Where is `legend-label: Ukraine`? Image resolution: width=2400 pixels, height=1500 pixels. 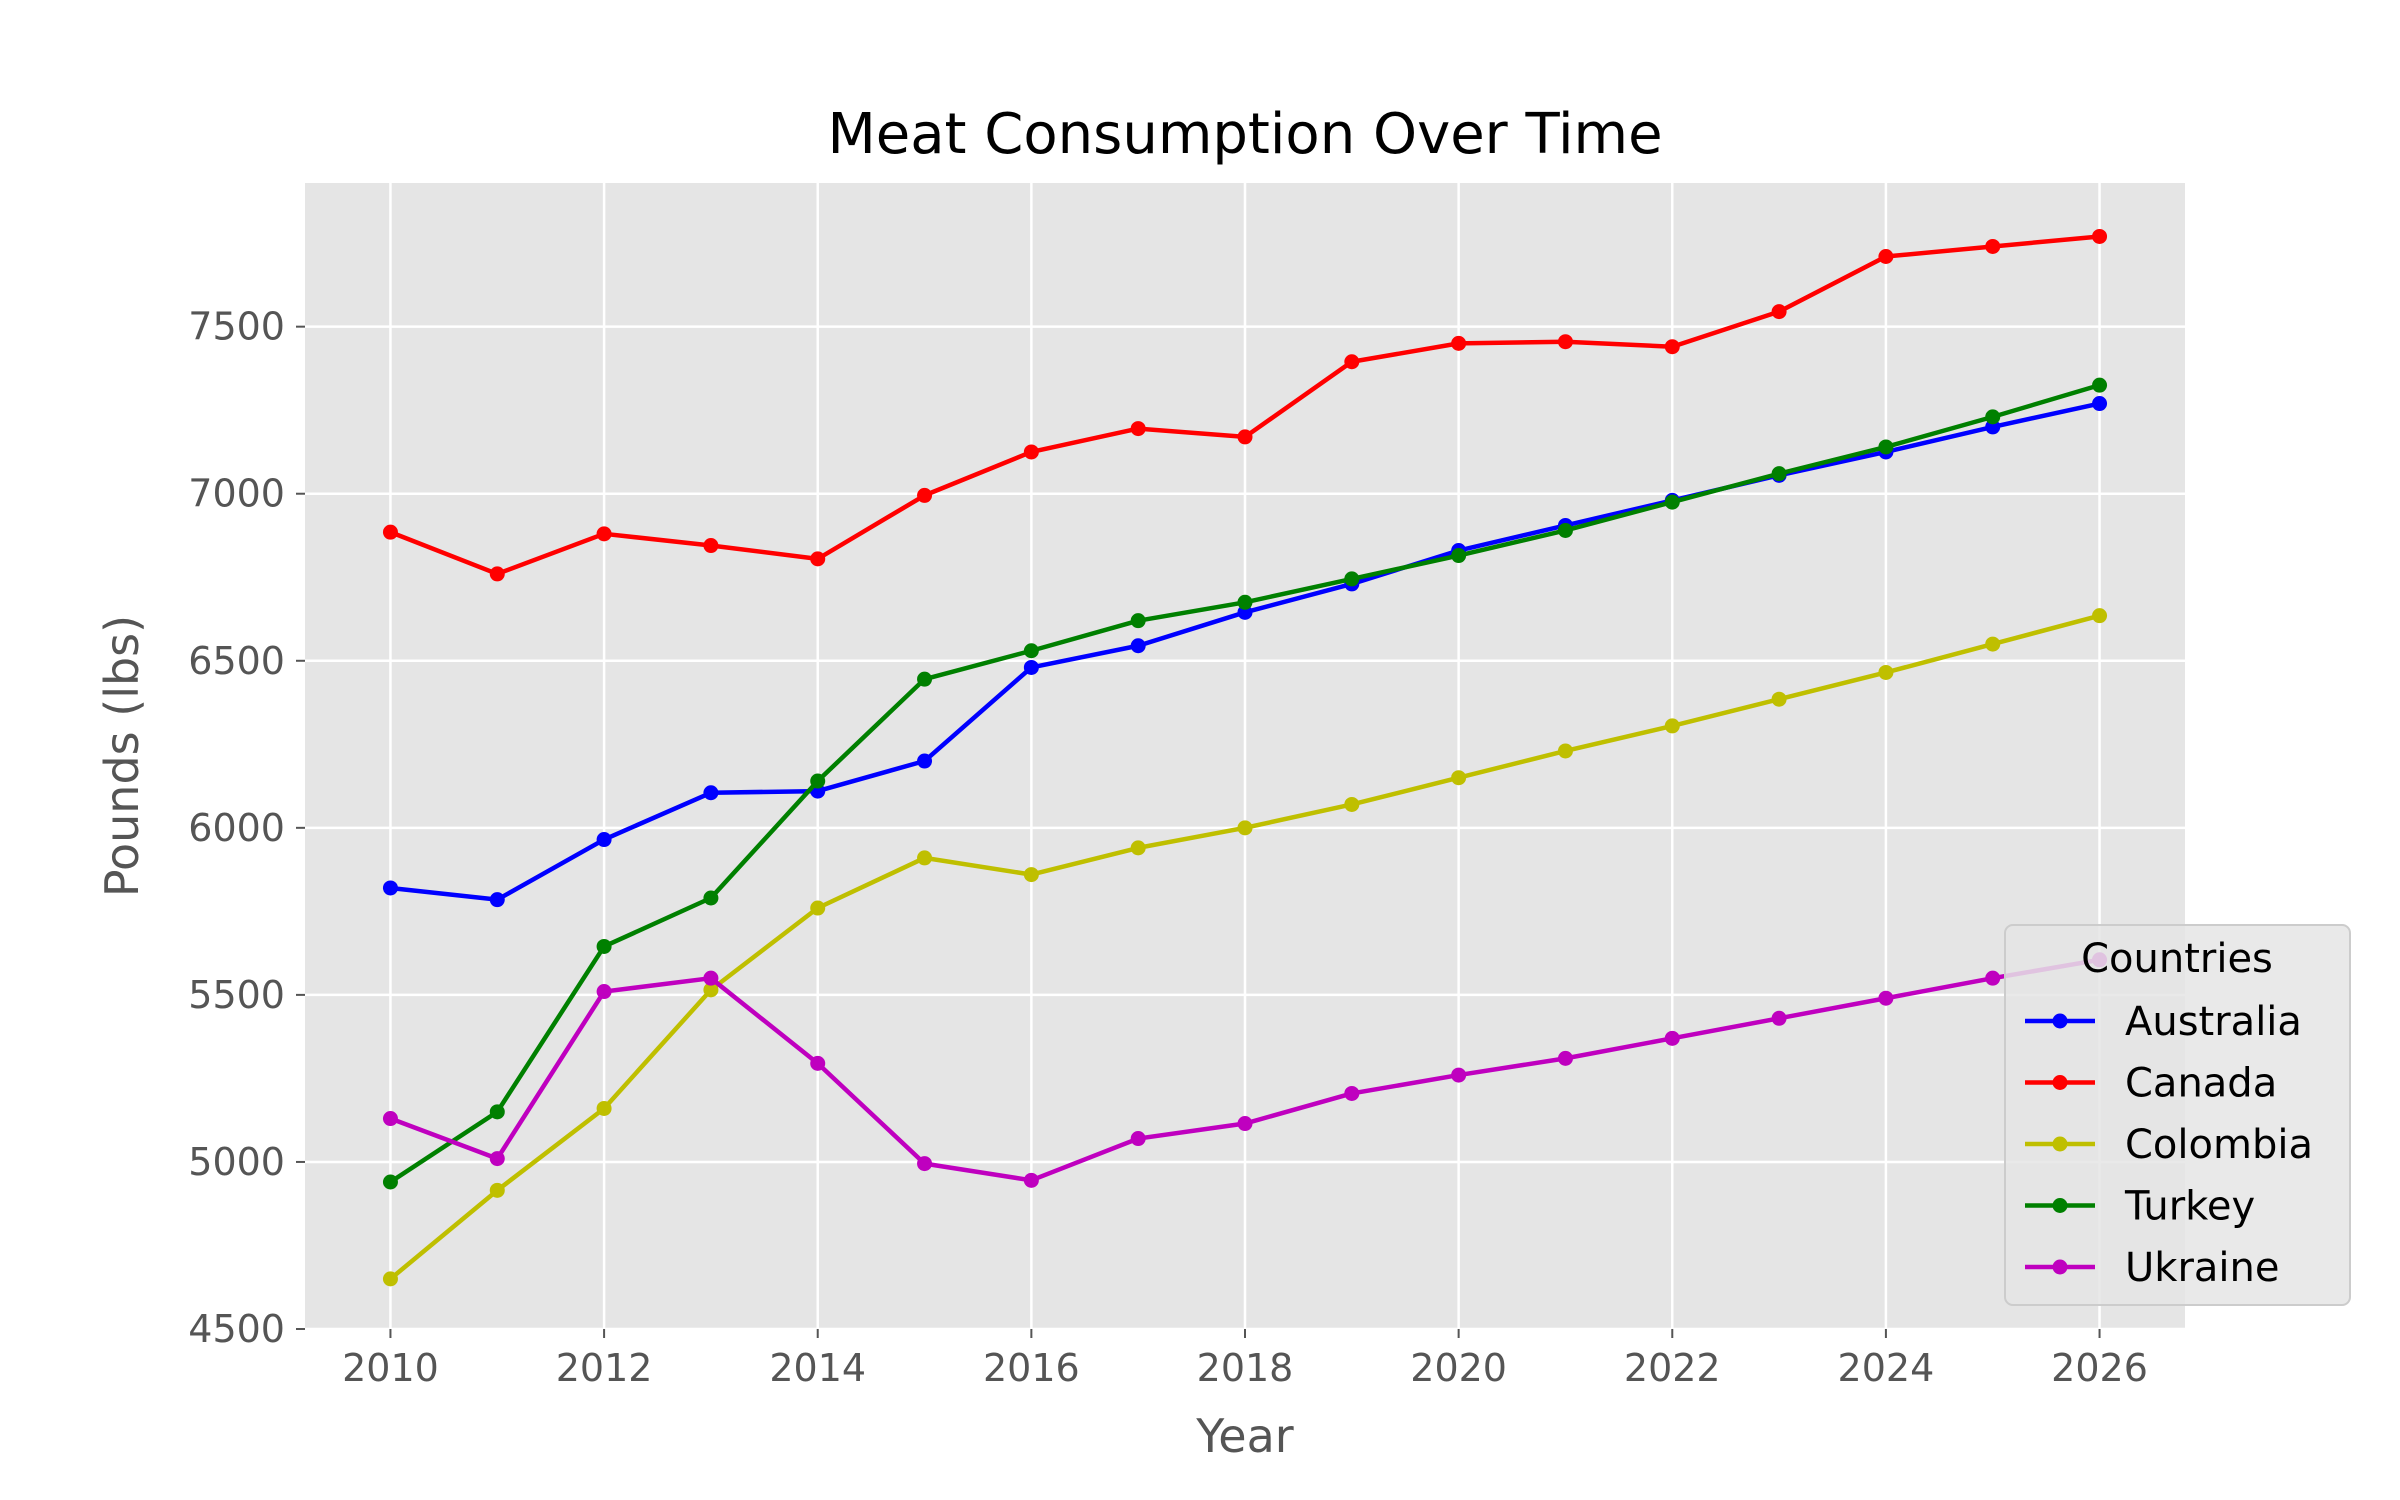 legend-label: Ukraine is located at coordinates (2202, 1268).